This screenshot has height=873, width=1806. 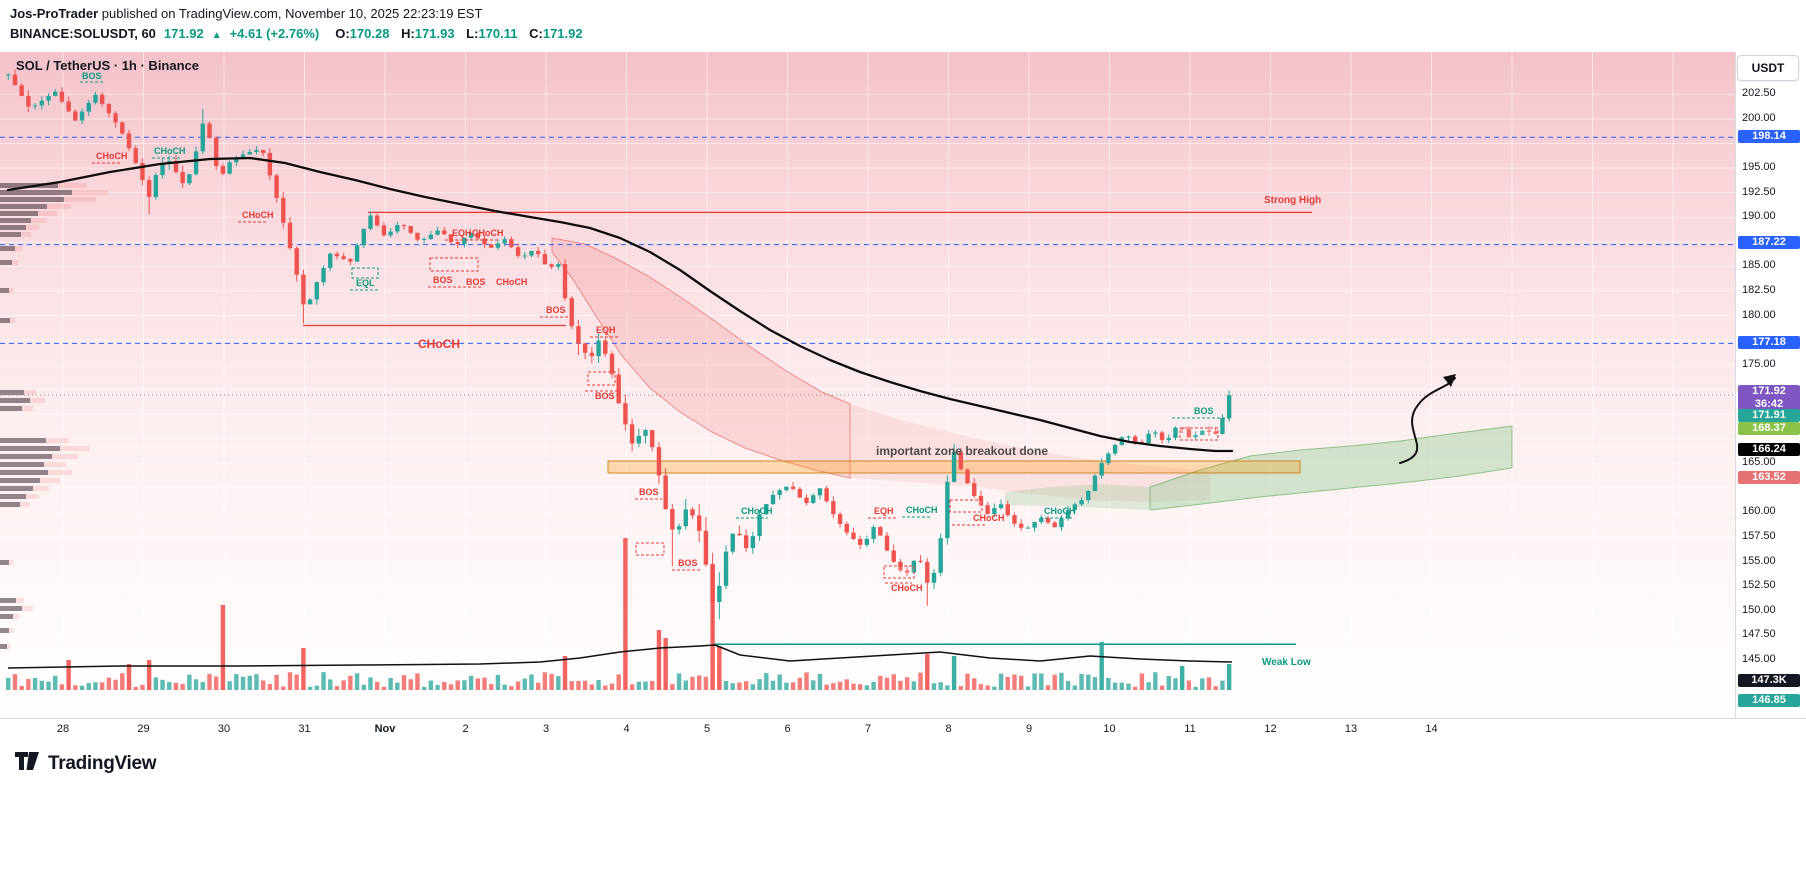 I want to click on price-badge: 177.18, so click(x=1769, y=342).